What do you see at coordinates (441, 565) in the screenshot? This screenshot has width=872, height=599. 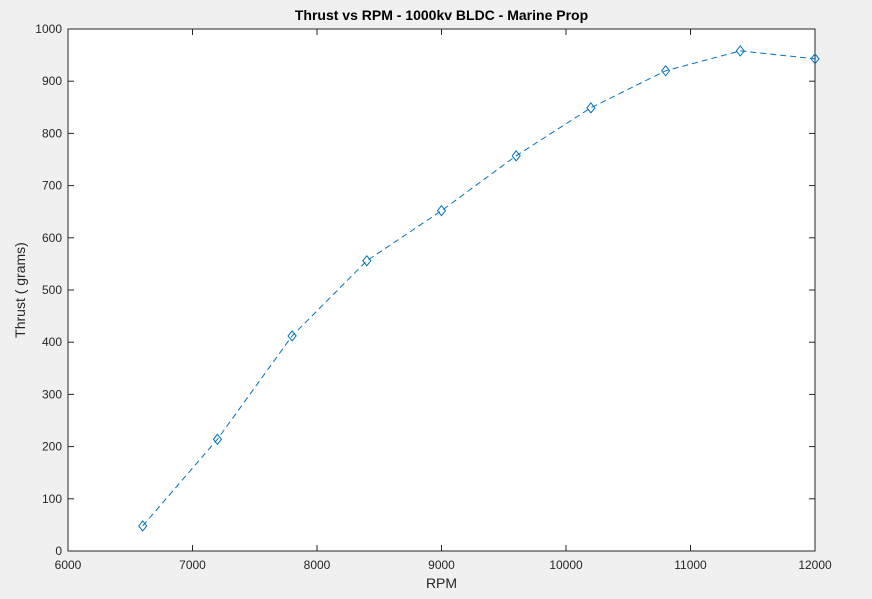 I see `x-tick-label: 9000` at bounding box center [441, 565].